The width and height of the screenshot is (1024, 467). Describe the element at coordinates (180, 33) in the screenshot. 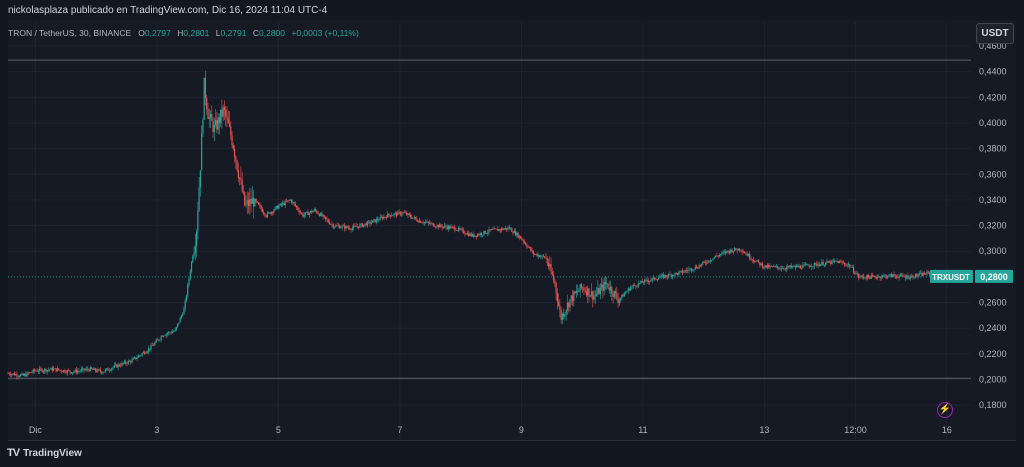

I see `high-key: H` at that location.